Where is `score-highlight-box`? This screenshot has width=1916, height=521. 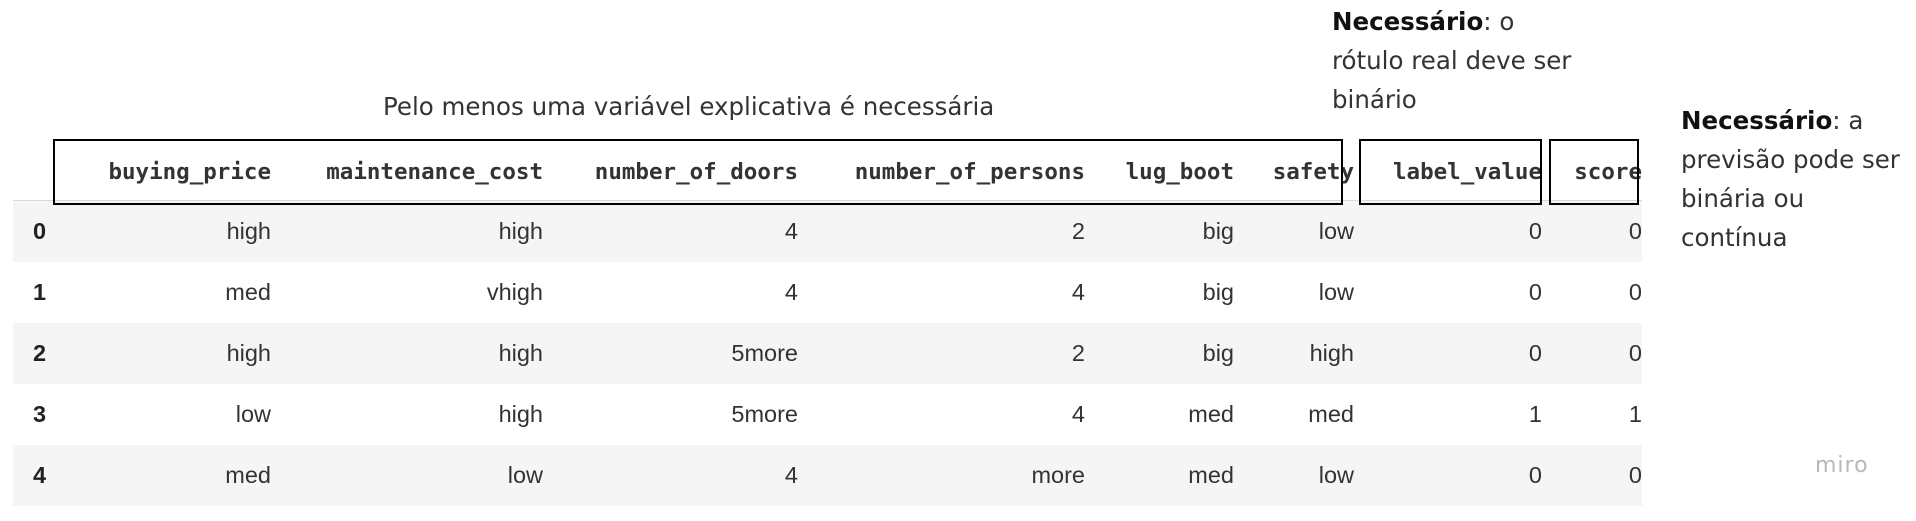
score-highlight-box is located at coordinates (1594, 172).